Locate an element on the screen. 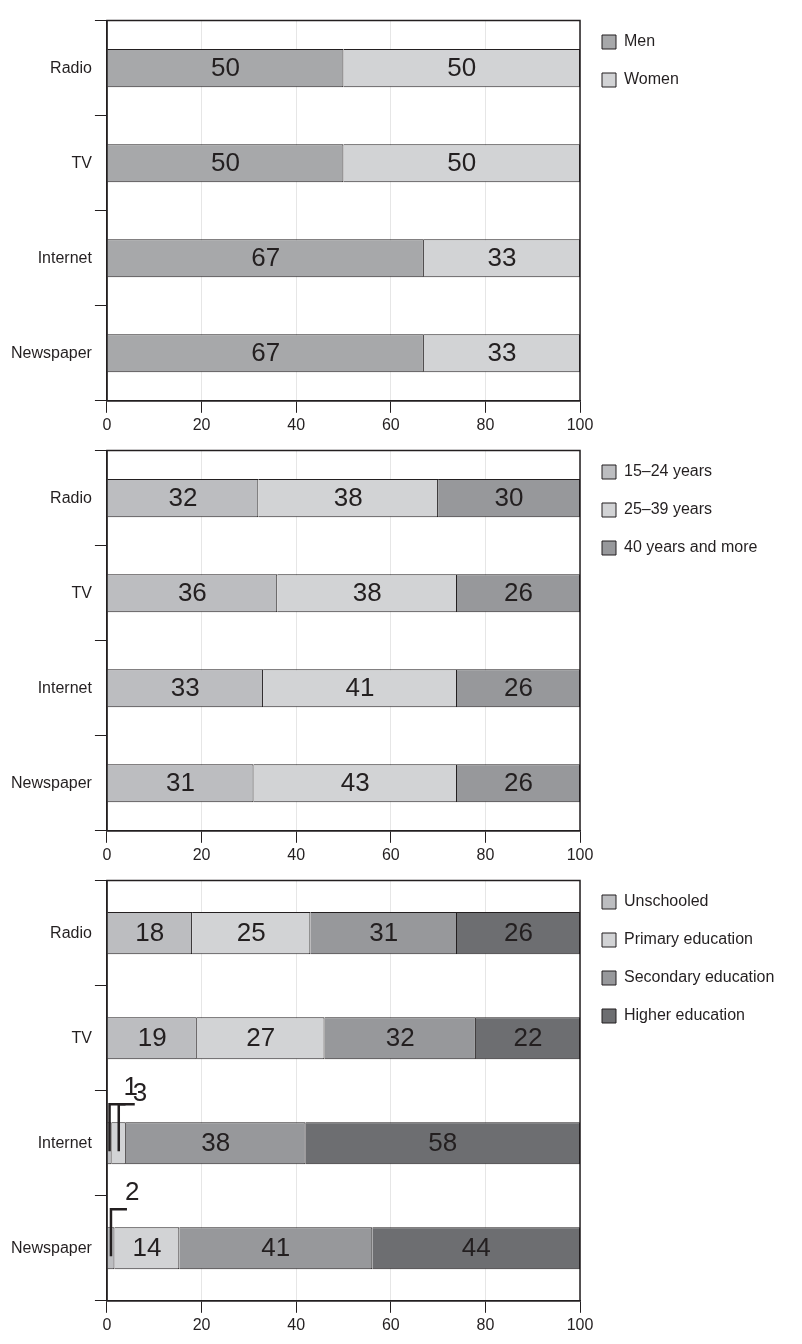  data-label: 36 is located at coordinates (192, 592).